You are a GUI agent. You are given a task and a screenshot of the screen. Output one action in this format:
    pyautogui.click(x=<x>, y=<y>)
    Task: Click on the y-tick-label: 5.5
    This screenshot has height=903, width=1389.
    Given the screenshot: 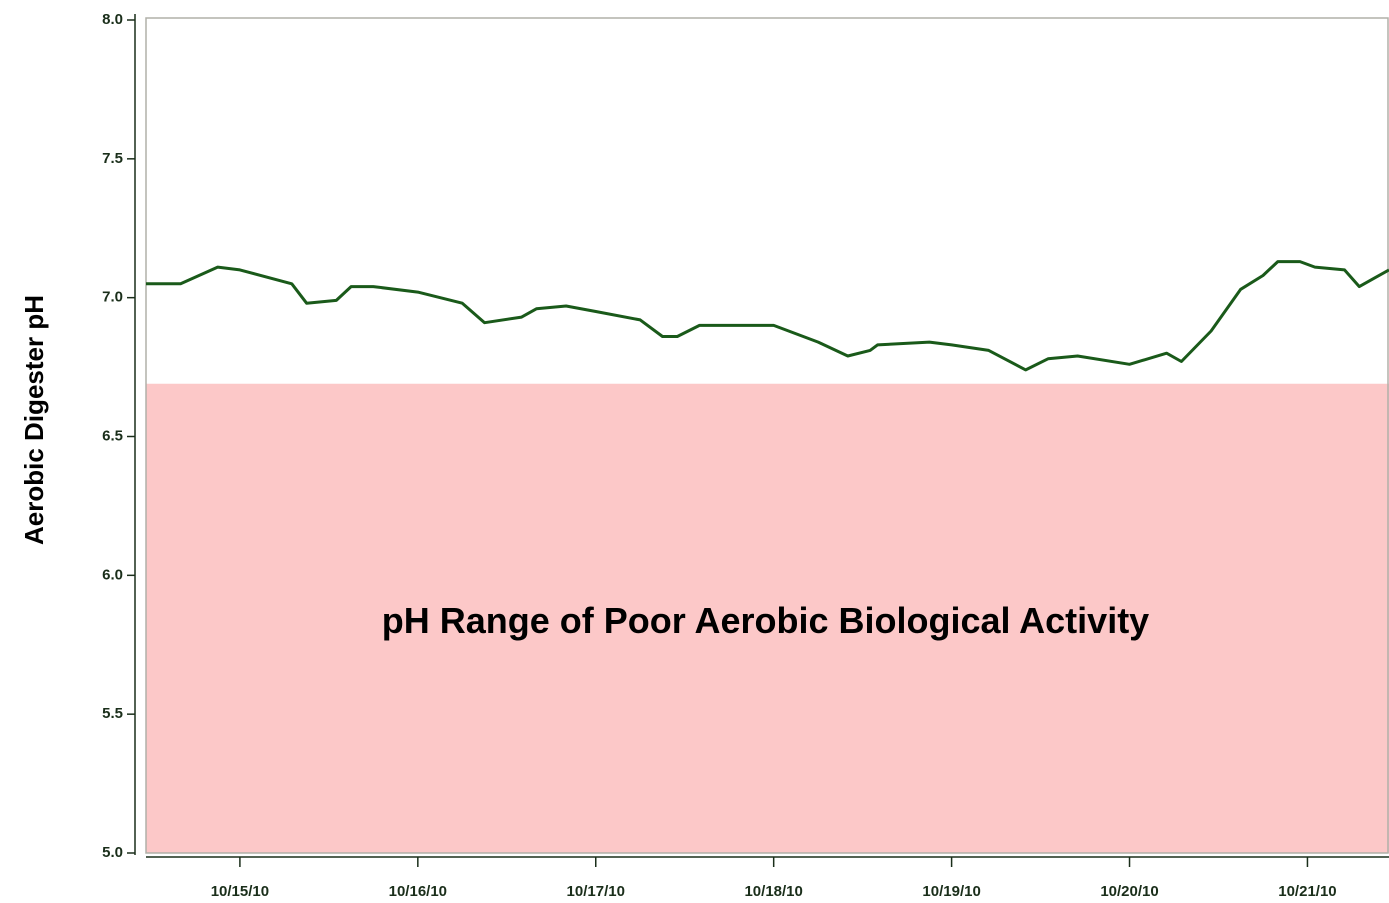 What is the action you would take?
    pyautogui.click(x=112, y=713)
    